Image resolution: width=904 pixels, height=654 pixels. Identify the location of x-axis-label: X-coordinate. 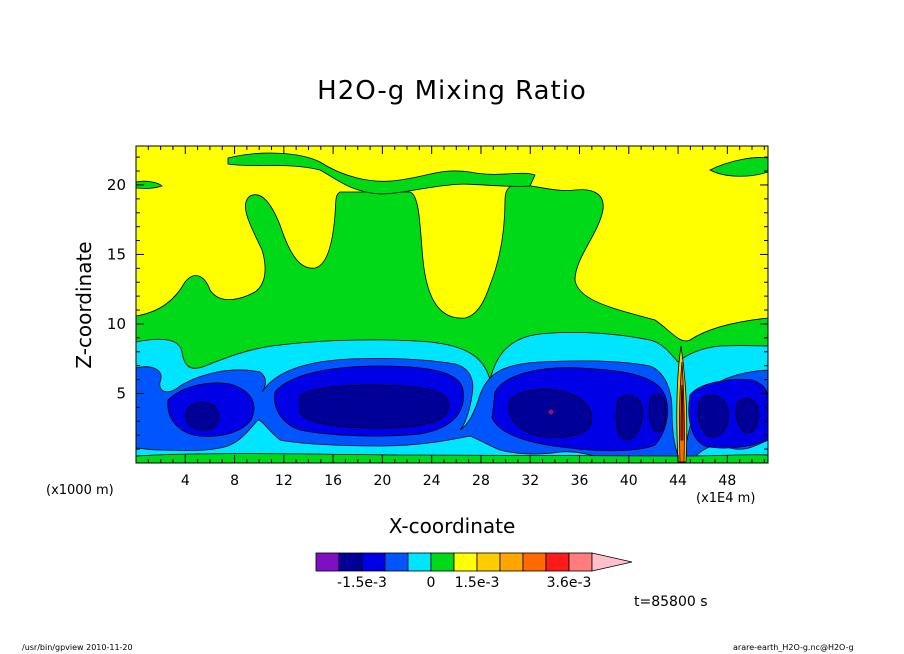
(452, 526).